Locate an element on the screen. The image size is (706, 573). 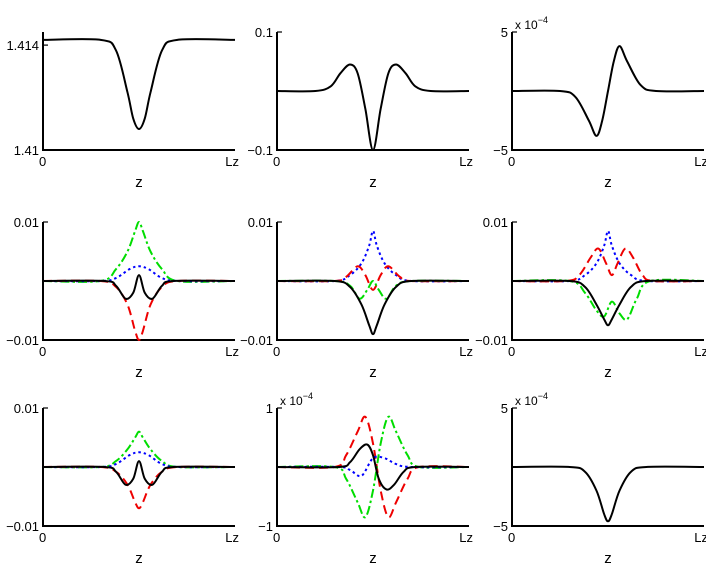
subplot-7: 0.01 −0.010 Lz z is located at coordinates (122, 484).